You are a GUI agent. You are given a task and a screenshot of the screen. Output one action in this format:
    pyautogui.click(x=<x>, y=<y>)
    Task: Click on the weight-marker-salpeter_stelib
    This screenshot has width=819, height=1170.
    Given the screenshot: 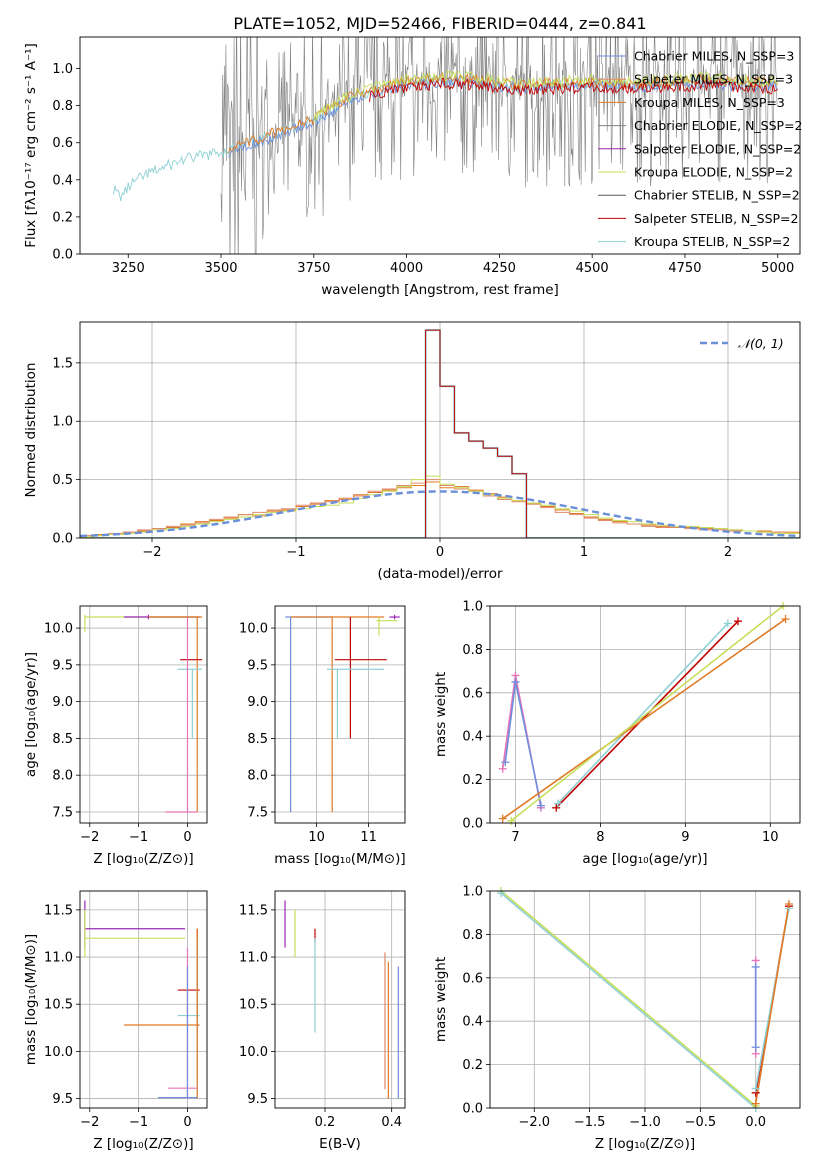 What is the action you would take?
    pyautogui.click(x=556, y=807)
    